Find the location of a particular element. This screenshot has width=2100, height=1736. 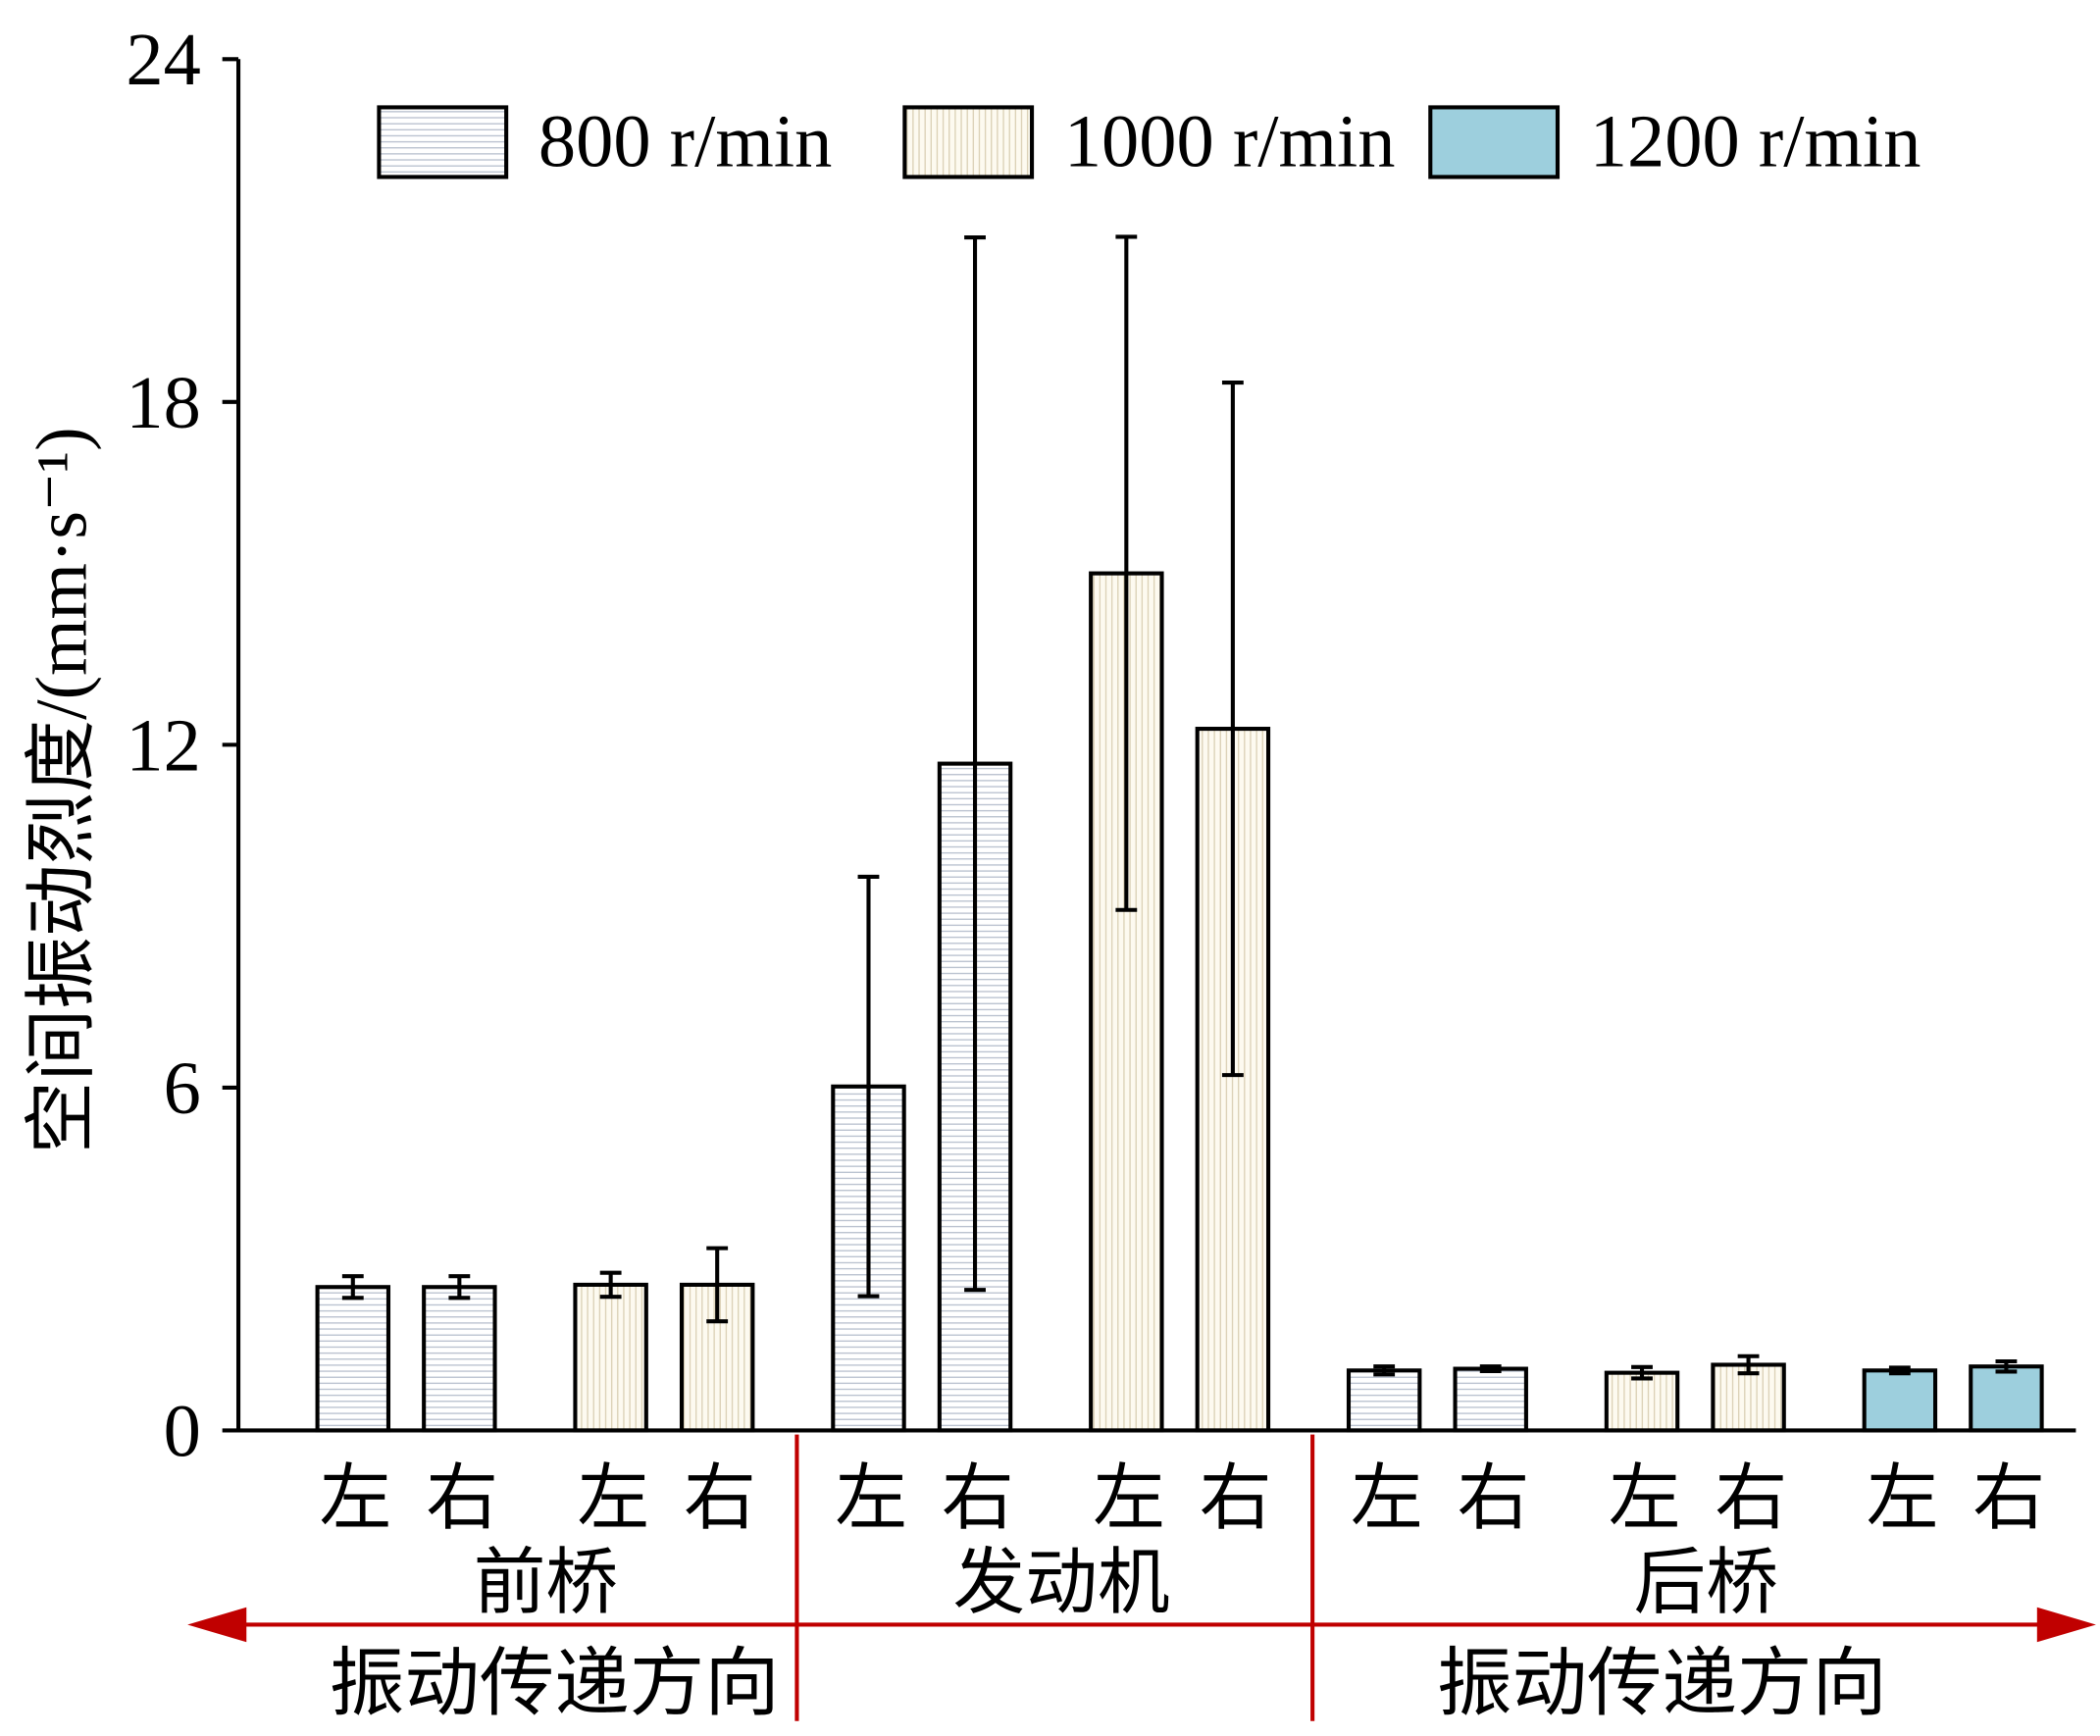

legend-label: 1000 r/min is located at coordinates (1230, 142).